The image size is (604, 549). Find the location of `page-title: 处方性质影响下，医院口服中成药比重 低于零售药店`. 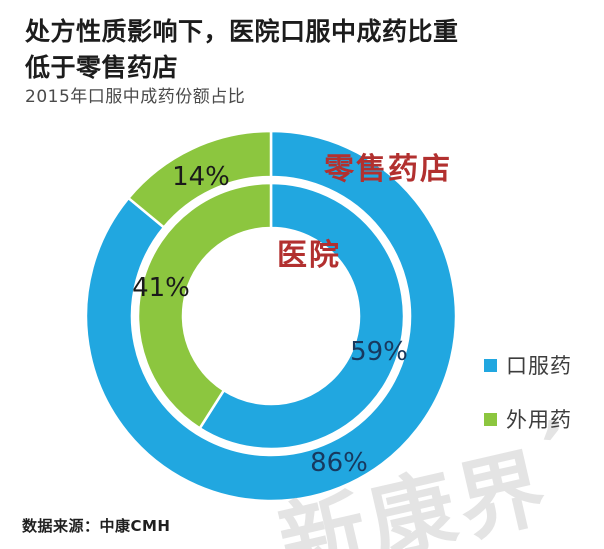

page-title: 处方性质影响下，医院口服中成药比重 低于零售药店 is located at coordinates (295, 50).